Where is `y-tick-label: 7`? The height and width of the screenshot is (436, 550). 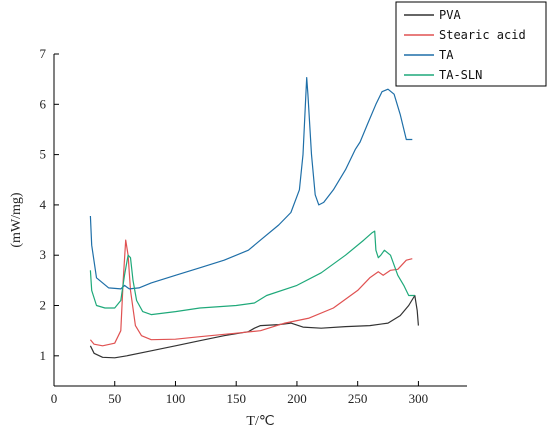 y-tick-label: 7 is located at coordinates (43, 53).